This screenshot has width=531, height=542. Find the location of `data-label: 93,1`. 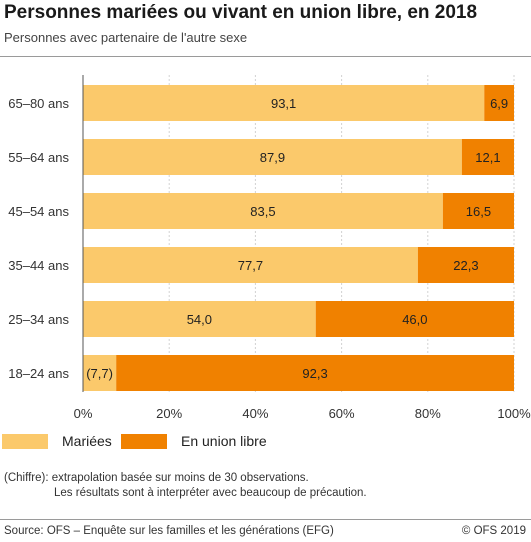

data-label: 93,1 is located at coordinates (283, 103).